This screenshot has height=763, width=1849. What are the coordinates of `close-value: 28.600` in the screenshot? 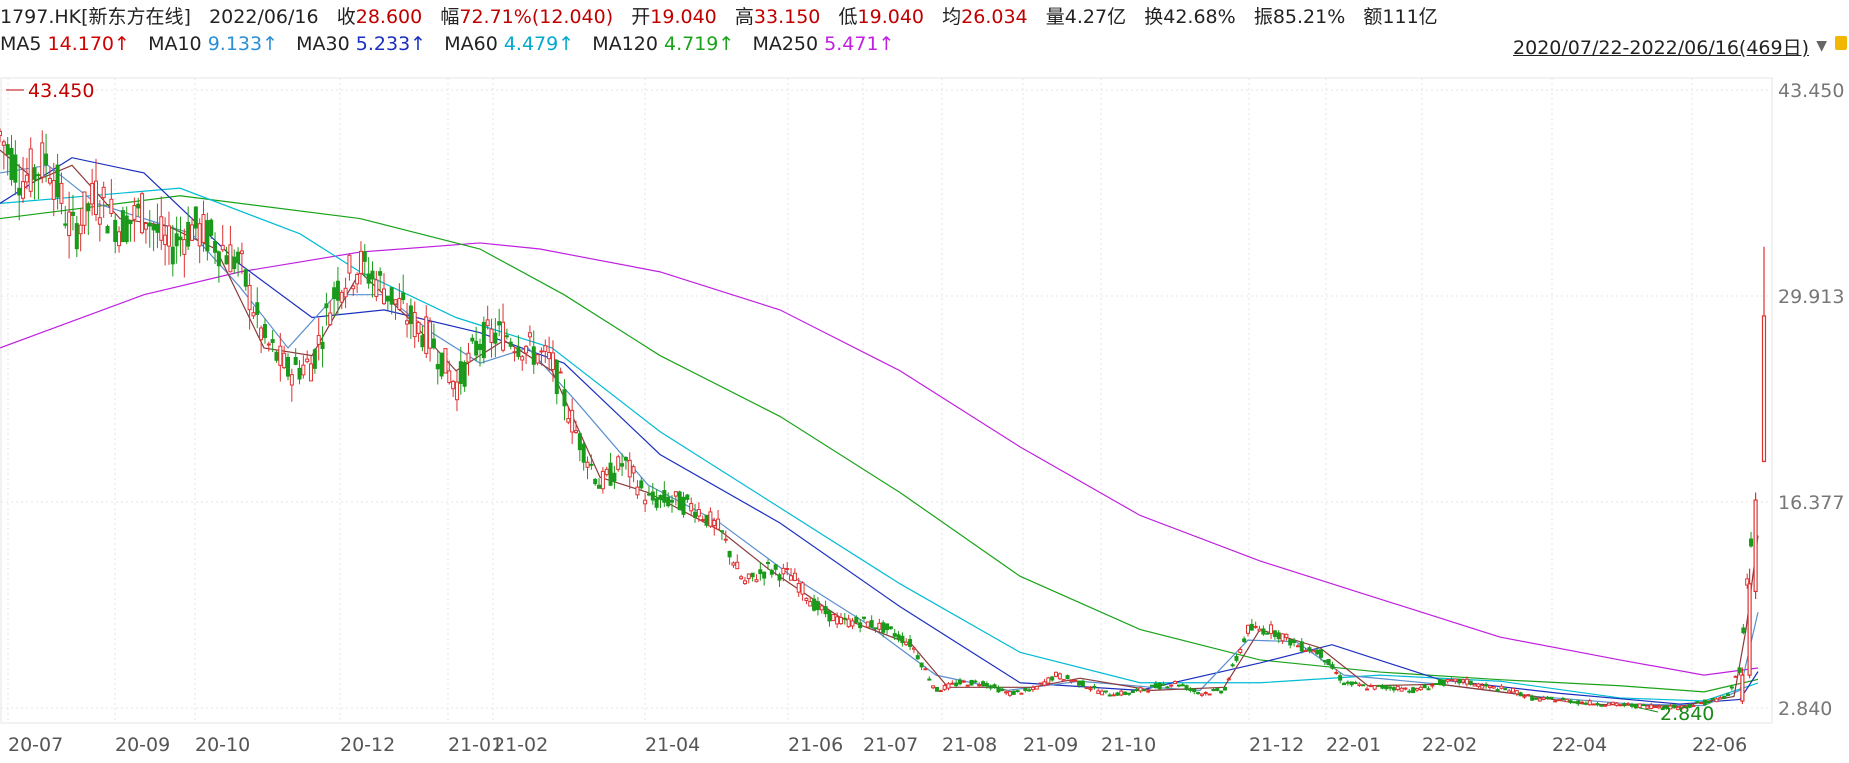 It's located at (389, 17).